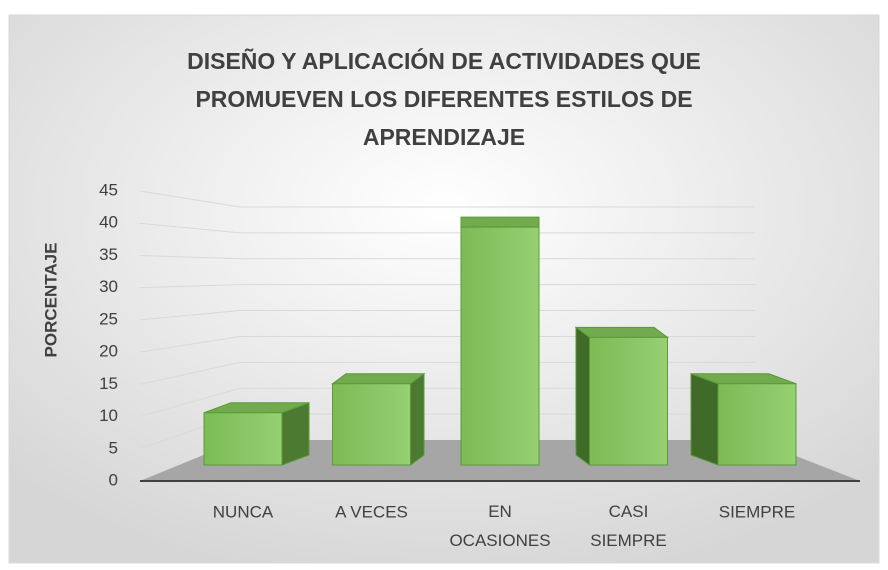 The width and height of the screenshot is (888, 570). Describe the element at coordinates (108, 286) in the screenshot. I see `y-tick-label: 30` at that location.